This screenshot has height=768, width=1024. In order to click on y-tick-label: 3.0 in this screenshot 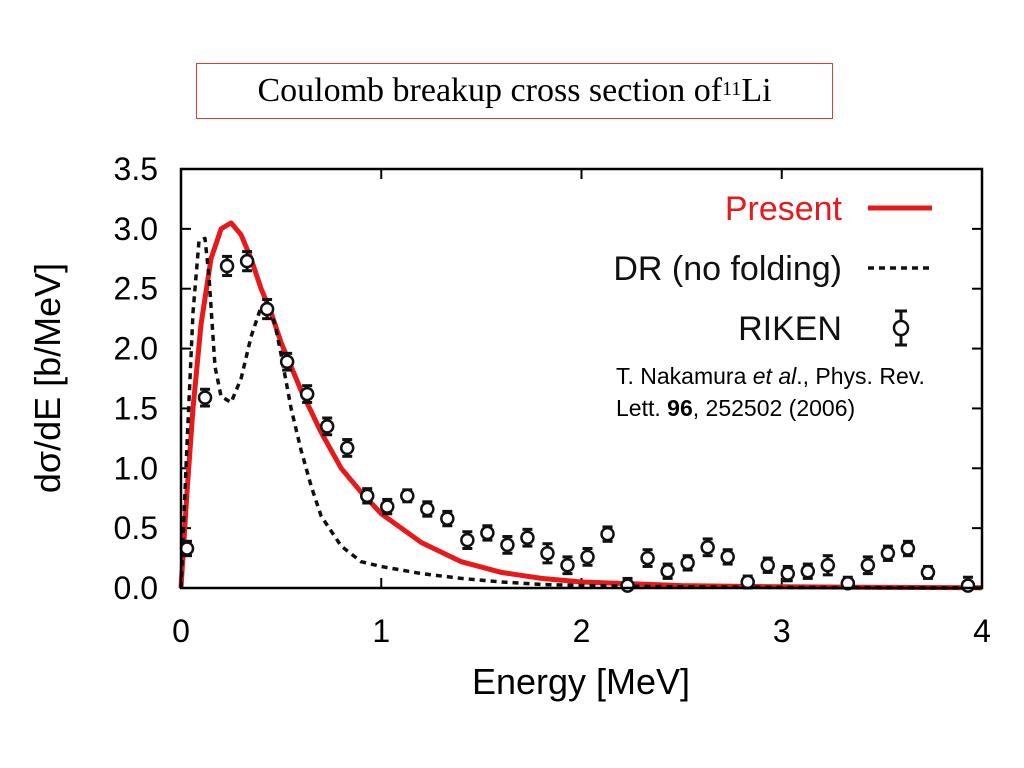, I will do `click(136, 229)`.